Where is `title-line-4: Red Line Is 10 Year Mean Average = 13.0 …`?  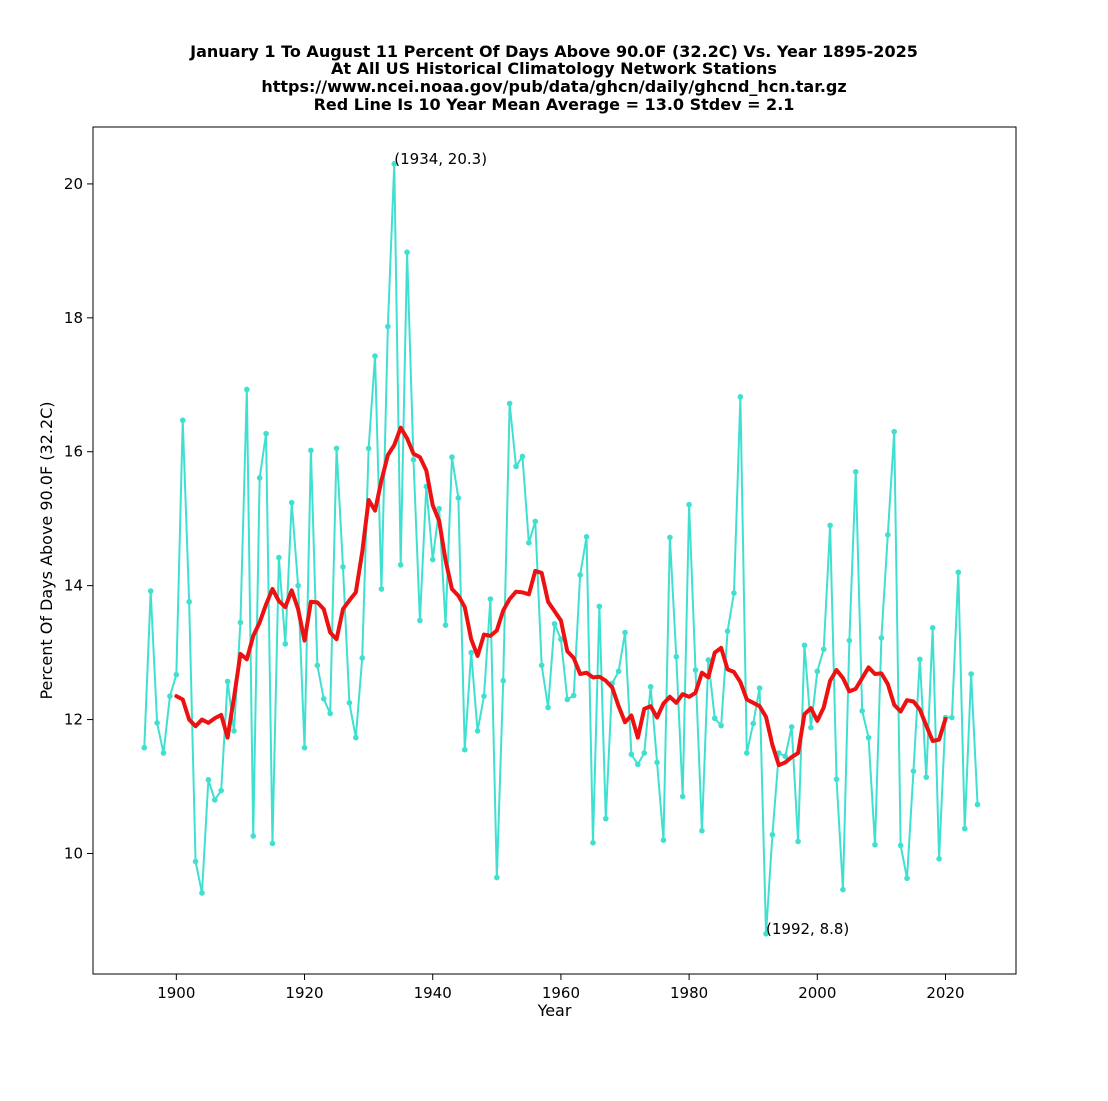 title-line-4: Red Line Is 10 Year Mean Average = 13.0 … is located at coordinates (554, 104).